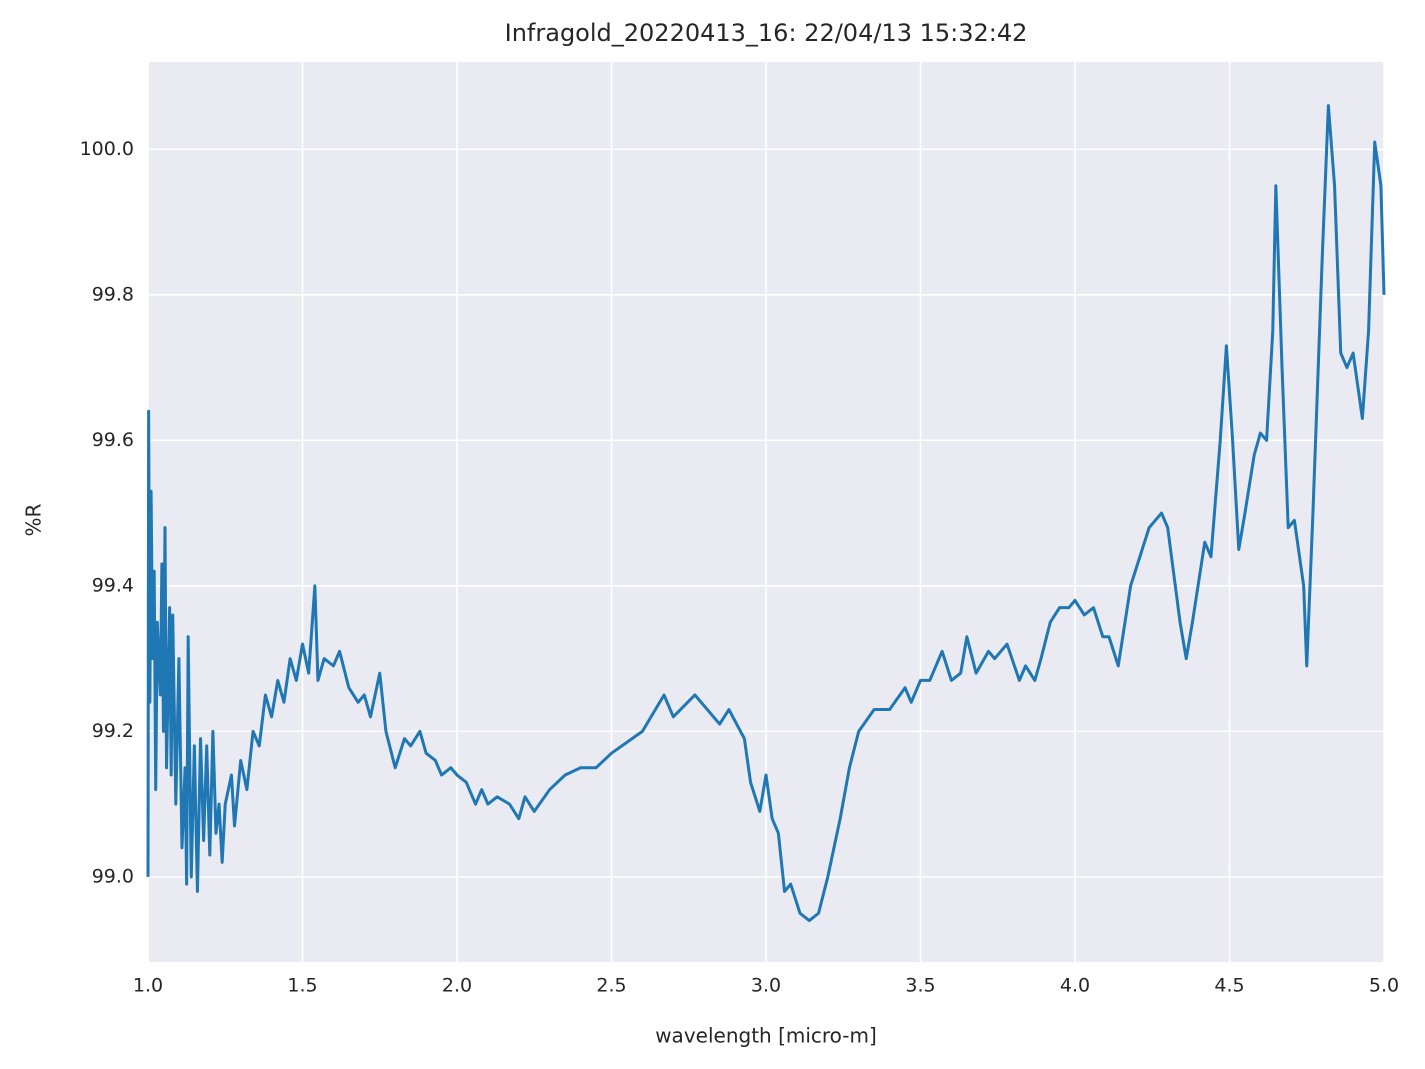 The image size is (1425, 1069). Describe the element at coordinates (34, 519) in the screenshot. I see `y-axis-label: %R` at that location.